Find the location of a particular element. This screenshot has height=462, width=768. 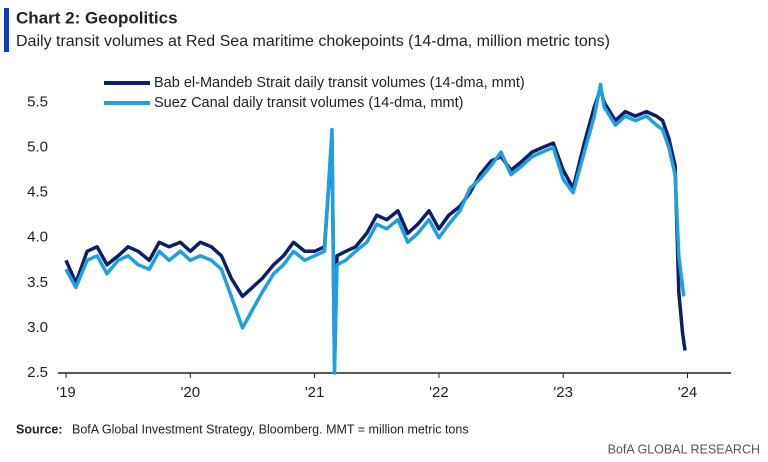

footer: BofA GLOBAL RESEARCH is located at coordinates (684, 449).